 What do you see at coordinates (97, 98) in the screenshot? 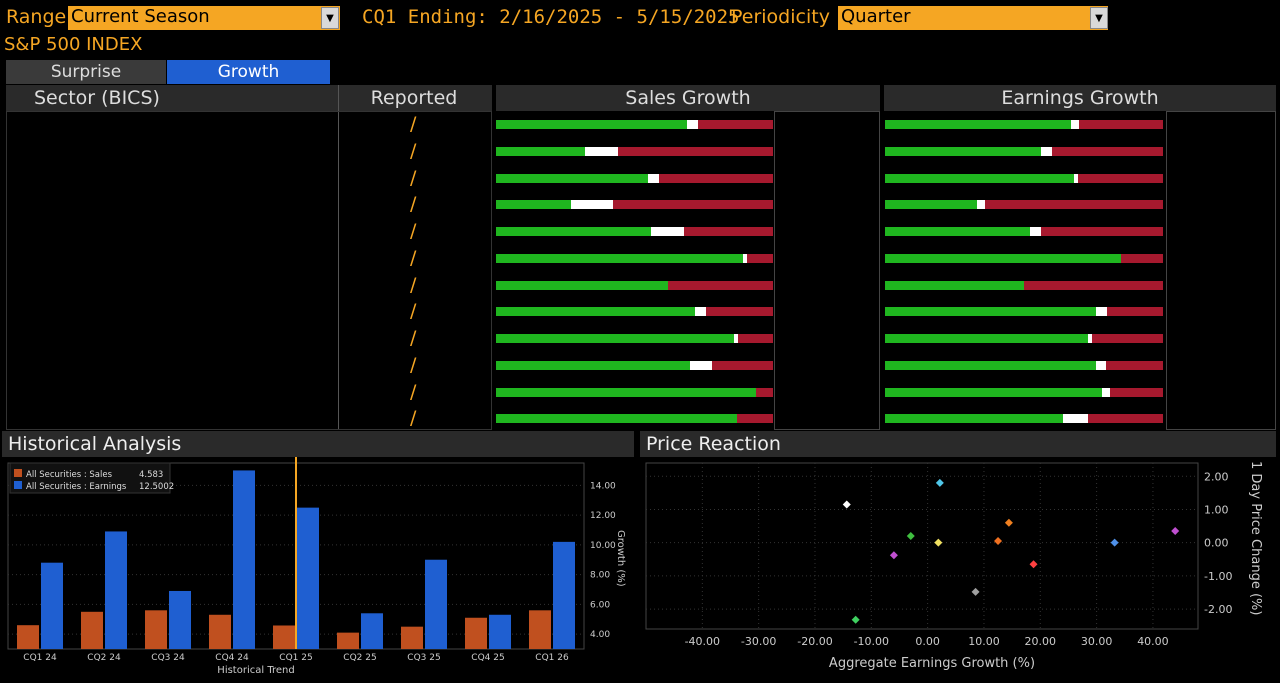
I see `col-sector-header: Sector (BICS)` at bounding box center [97, 98].